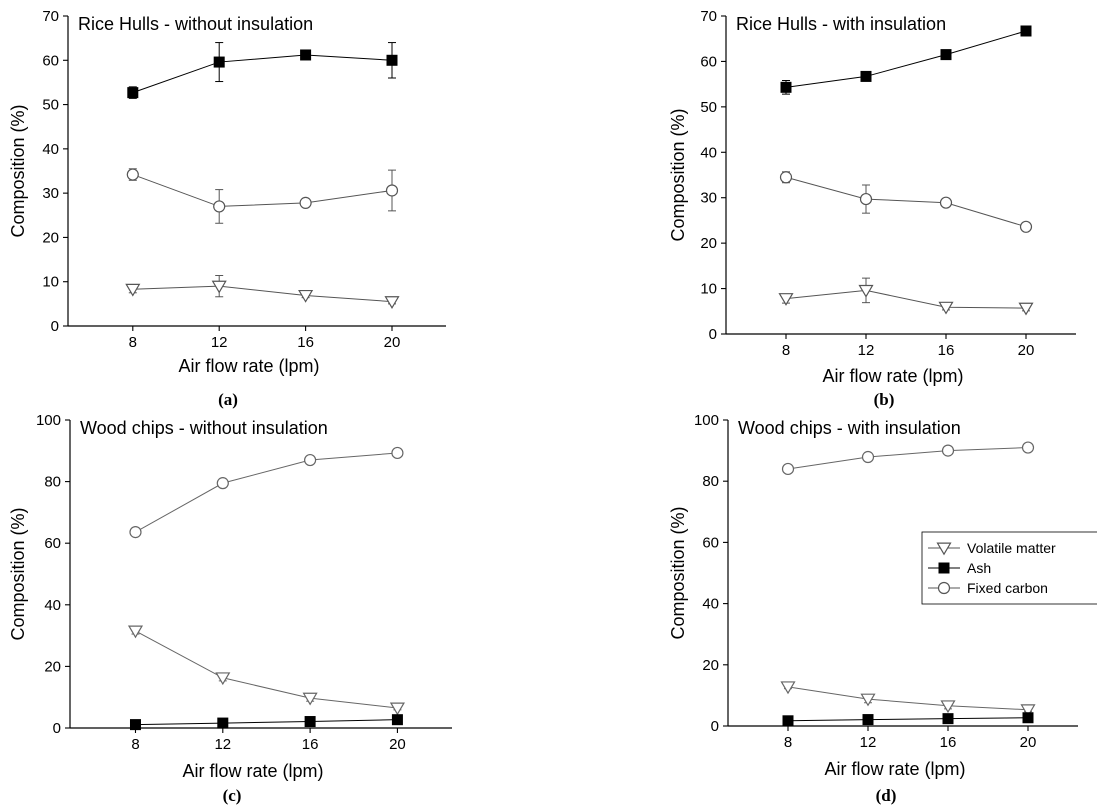 The height and width of the screenshot is (809, 1097). What do you see at coordinates (1011, 548) in the screenshot?
I see `legend-label: Volatile matter` at bounding box center [1011, 548].